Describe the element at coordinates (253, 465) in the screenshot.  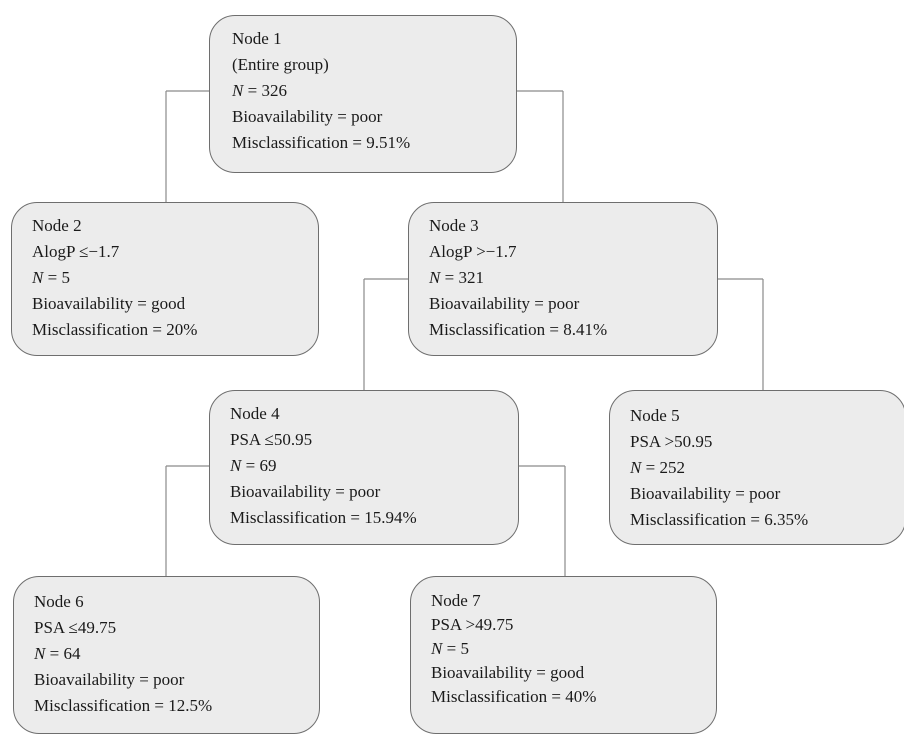
I see `node-count: N = 69` at that location.